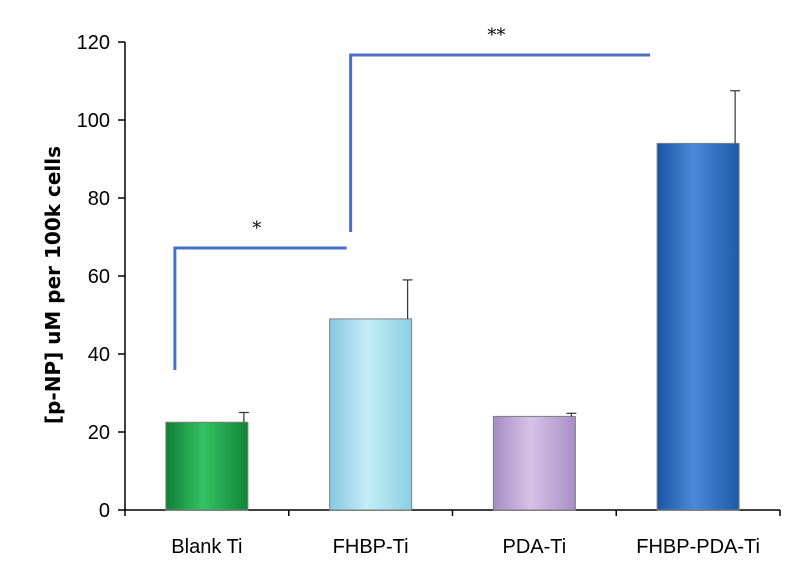 This screenshot has height=579, width=794. Describe the element at coordinates (93, 121) in the screenshot. I see `y-tick-label: 100` at that location.